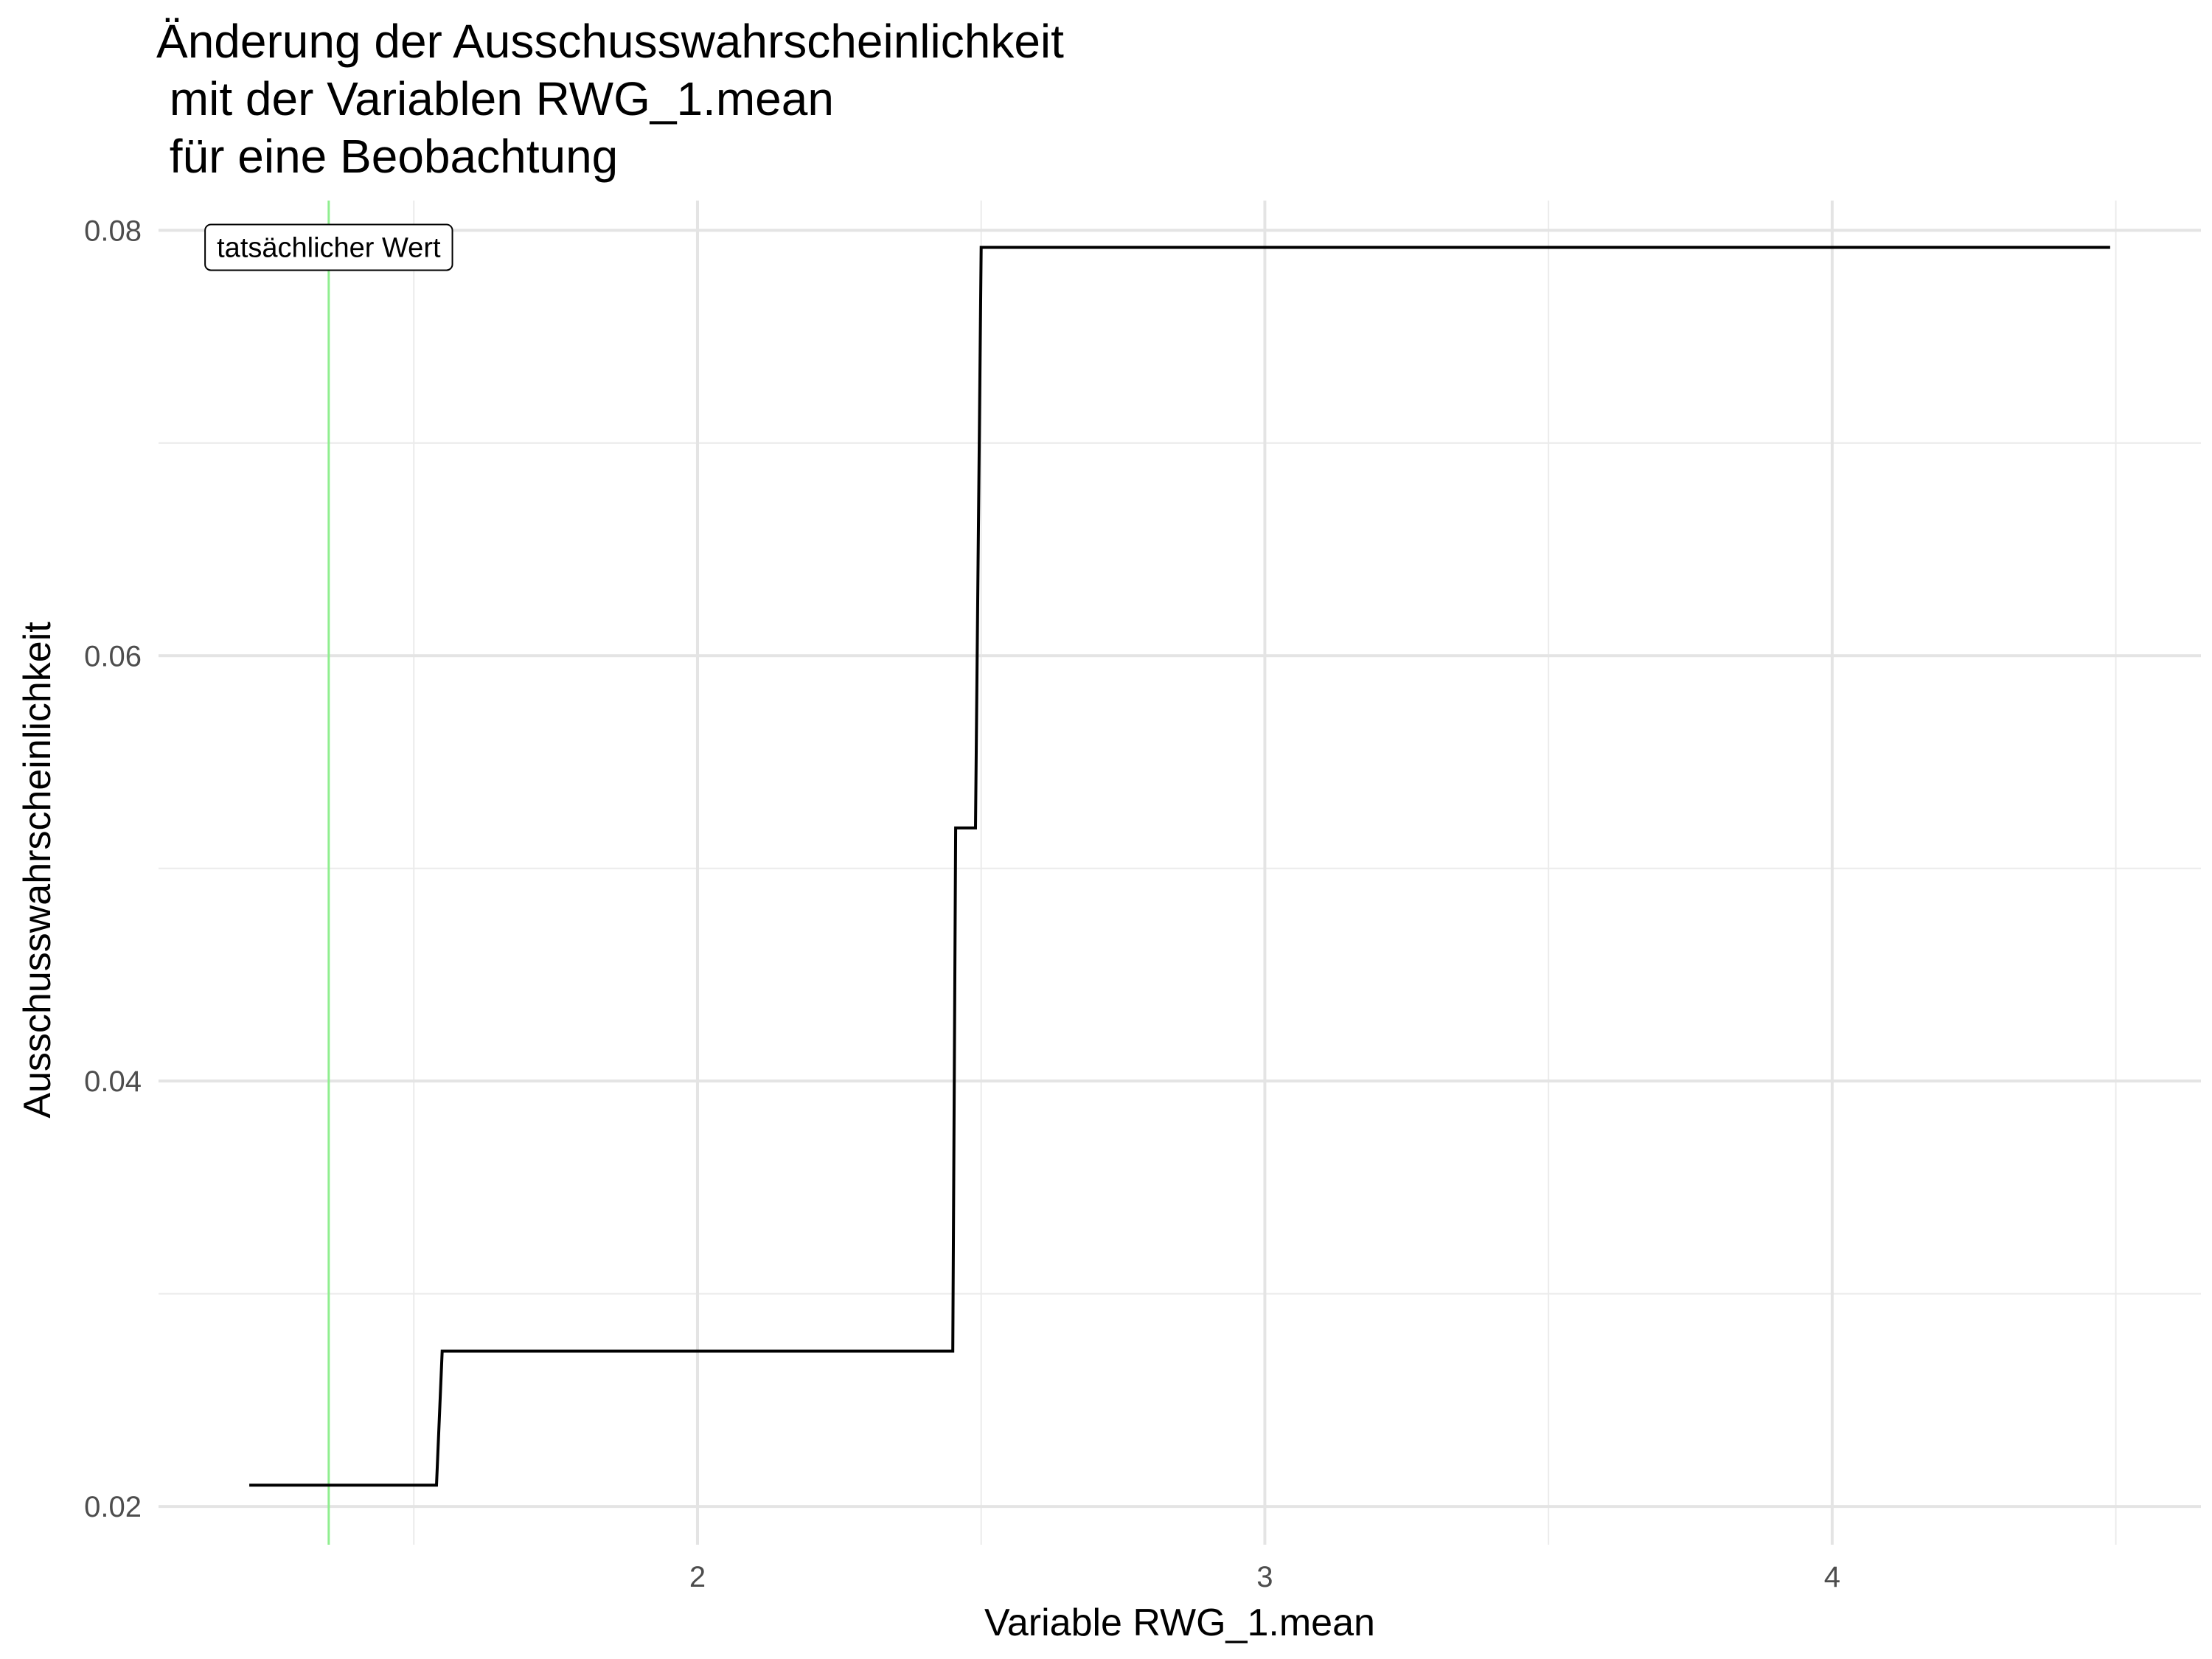 Image resolution: width=2212 pixels, height=1659 pixels. What do you see at coordinates (610, 41) in the screenshot?
I see `chart-title-line-1: Änderung der Ausschusswahrscheinlichkeit` at bounding box center [610, 41].